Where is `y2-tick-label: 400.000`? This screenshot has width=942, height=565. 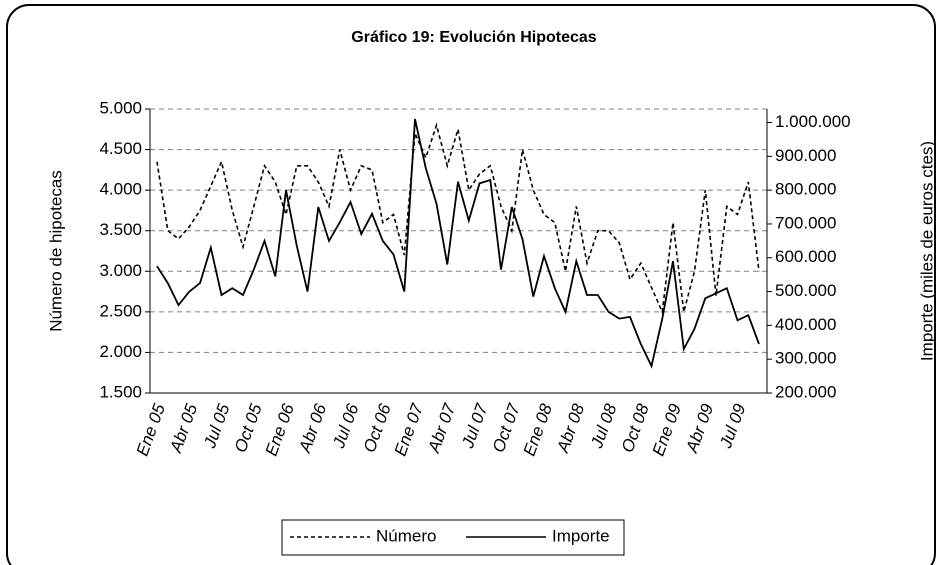 y2-tick-label: 400.000 is located at coordinates (805, 324).